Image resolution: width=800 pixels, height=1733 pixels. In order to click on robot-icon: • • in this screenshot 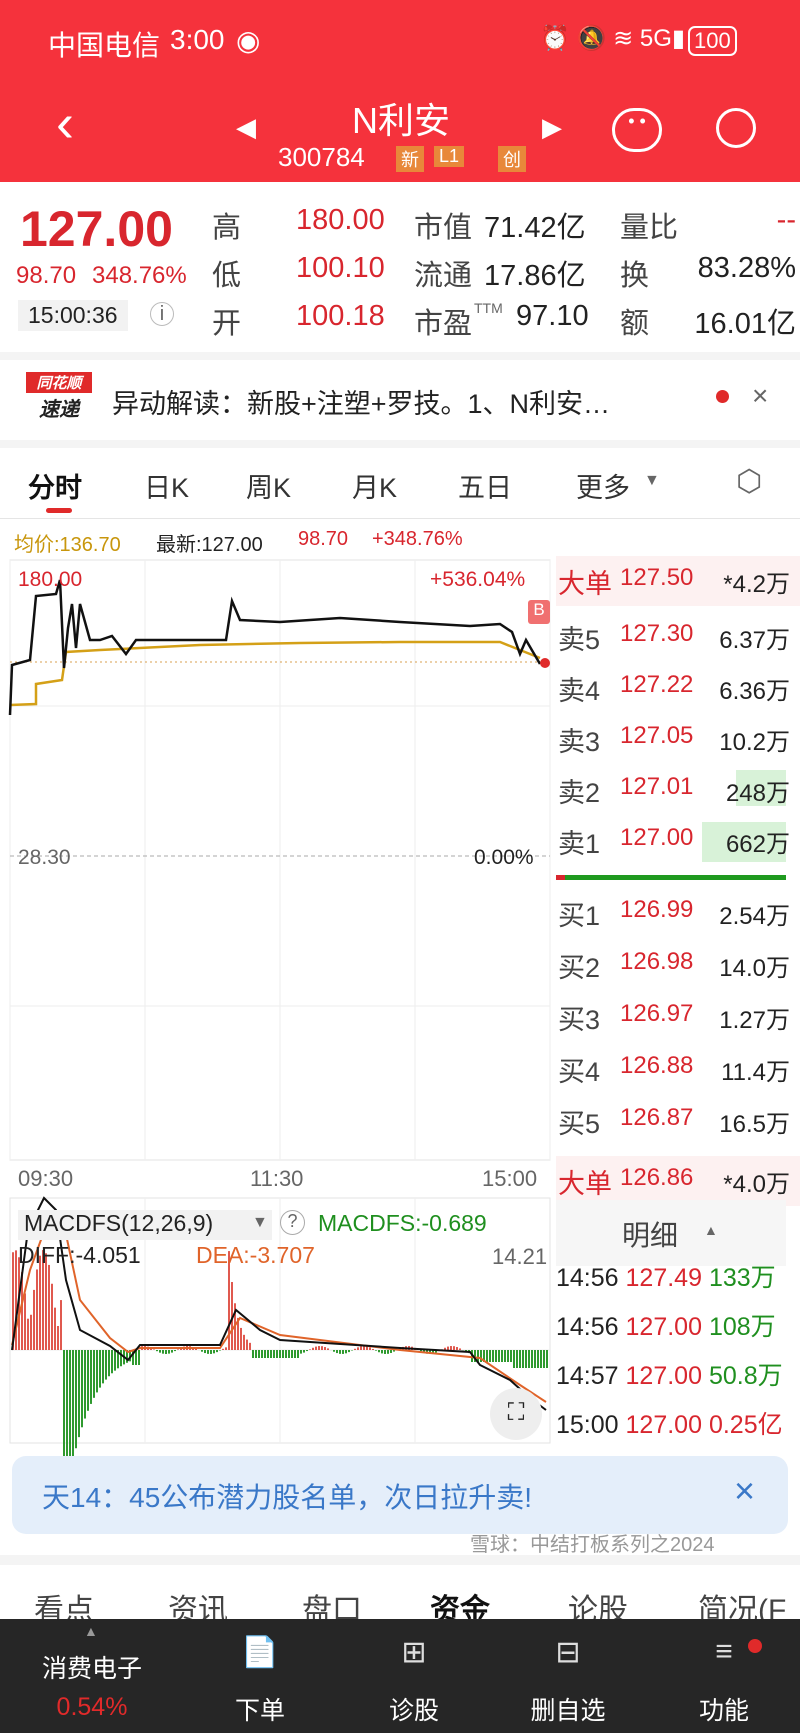, I will do `click(637, 130)`.